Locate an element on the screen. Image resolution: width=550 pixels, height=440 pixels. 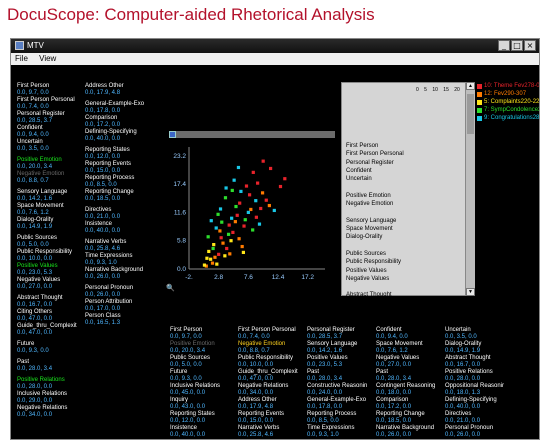
zoom-icon: 🔍 is located at coordinates (170, 288).